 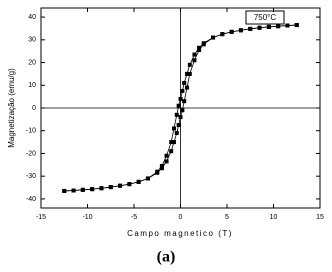 I want to click on y-tick-label: 0, so click(x=34, y=108).